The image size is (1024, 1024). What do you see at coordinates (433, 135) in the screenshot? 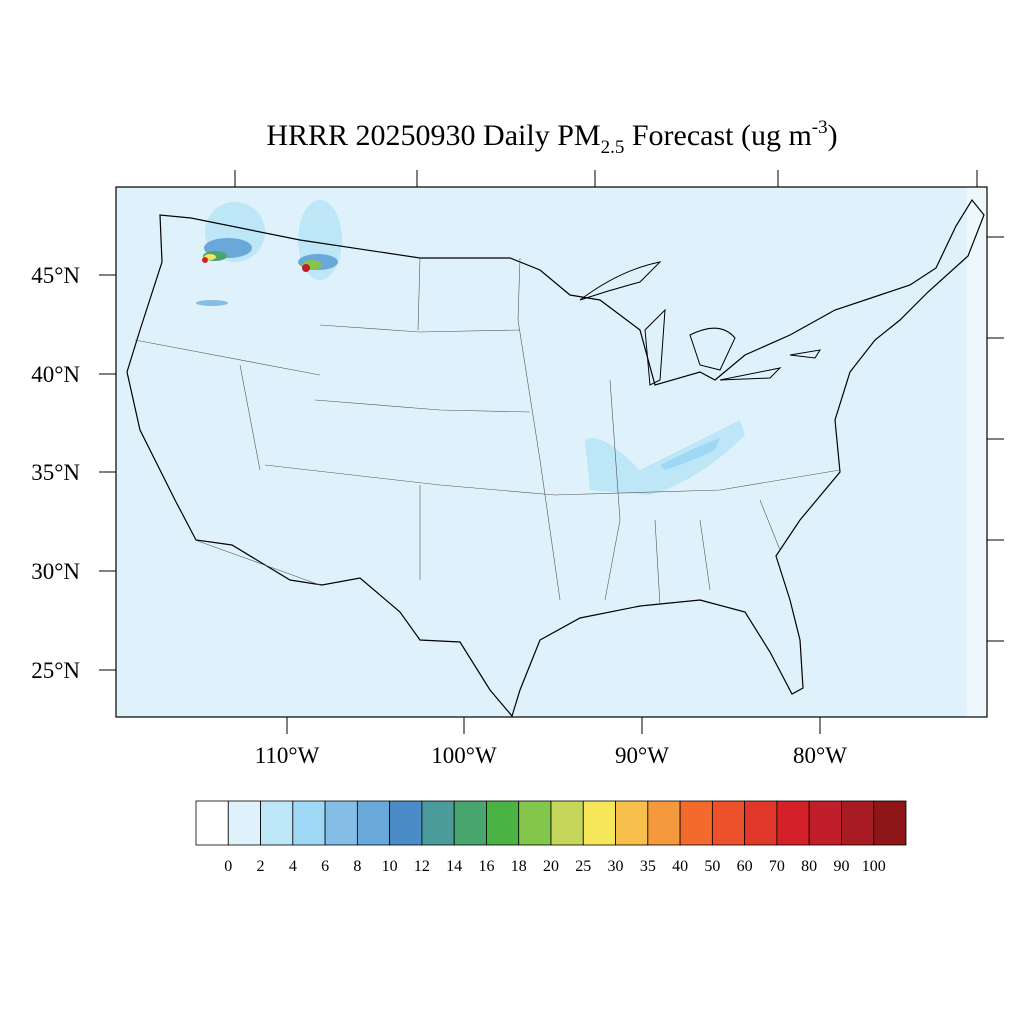
I see `title-main: HRRR 20250930 Daily PM` at bounding box center [433, 135].